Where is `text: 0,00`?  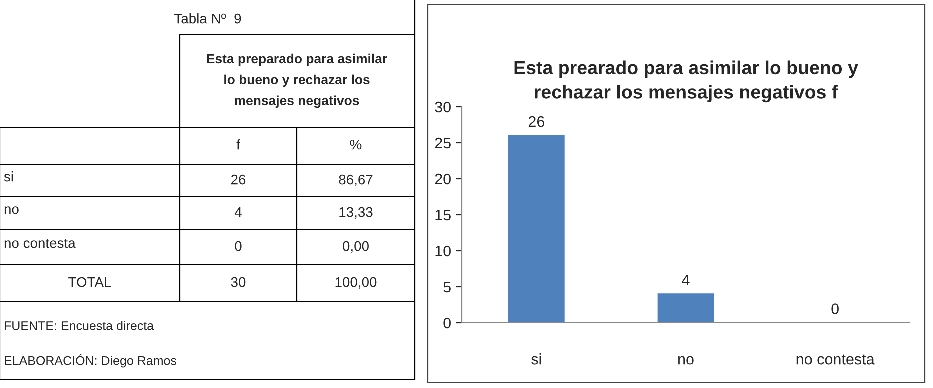 text: 0,00 is located at coordinates (356, 247).